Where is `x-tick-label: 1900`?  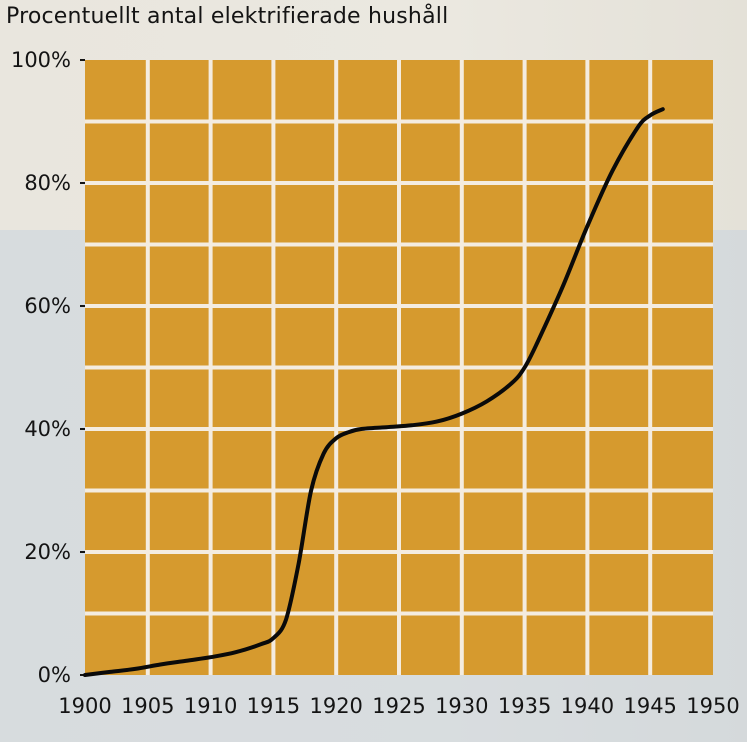 x-tick-label: 1900 is located at coordinates (84, 706).